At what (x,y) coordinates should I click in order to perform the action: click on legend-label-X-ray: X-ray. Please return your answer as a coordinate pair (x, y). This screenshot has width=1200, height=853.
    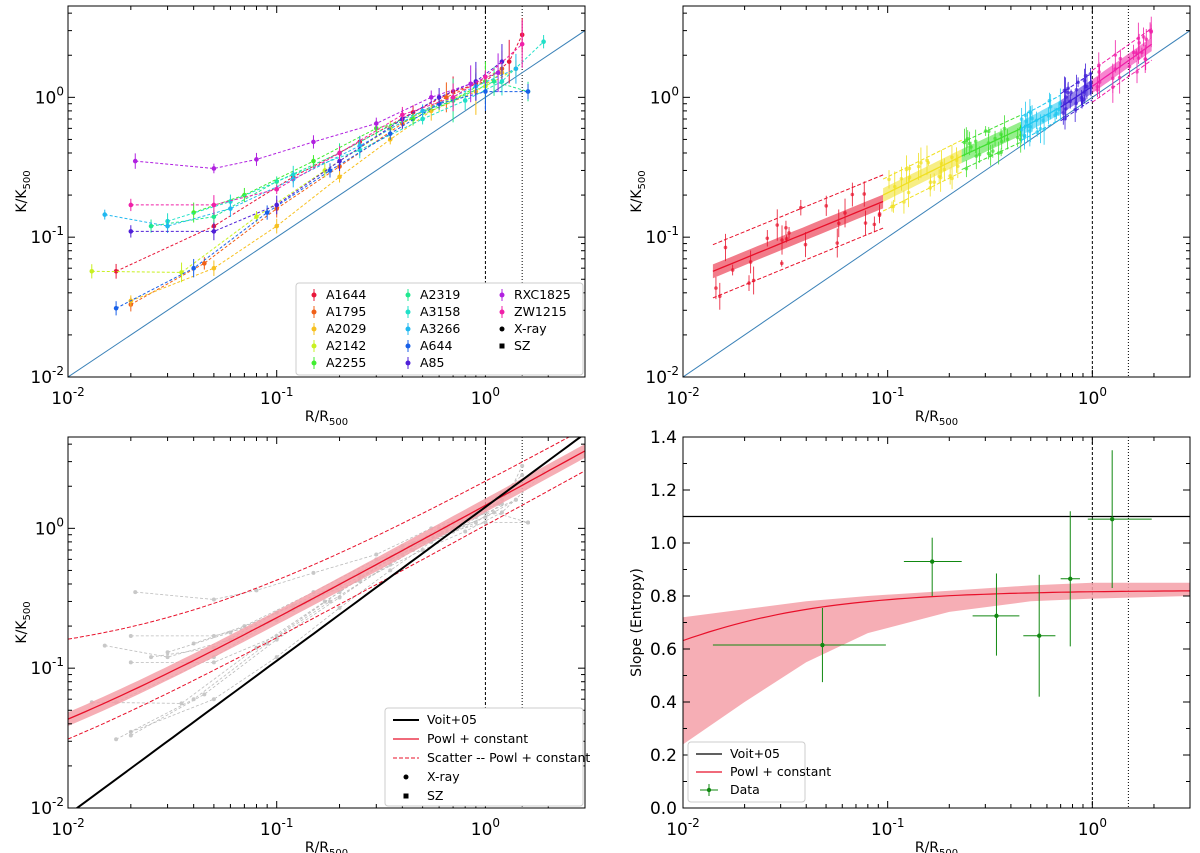
    Looking at the image, I should click on (530, 328).